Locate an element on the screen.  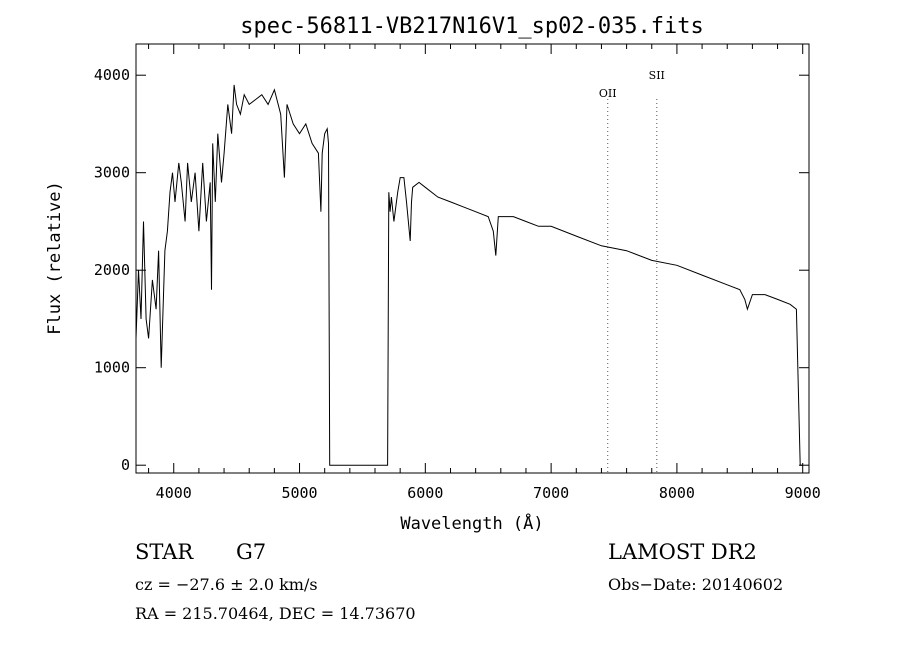
y-tick-label: 0 is located at coordinates (125, 465).